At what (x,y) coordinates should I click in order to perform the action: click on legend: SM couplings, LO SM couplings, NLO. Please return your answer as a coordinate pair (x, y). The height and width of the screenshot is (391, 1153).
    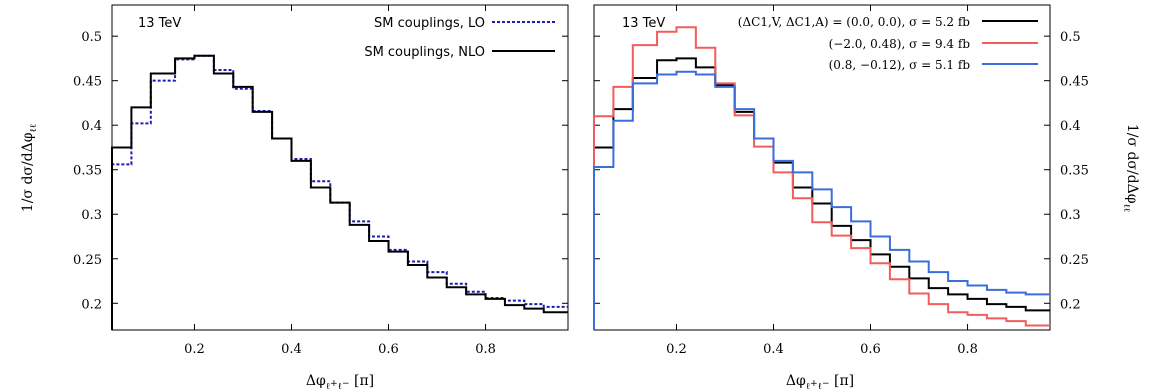
    Looking at the image, I should click on (459, 38).